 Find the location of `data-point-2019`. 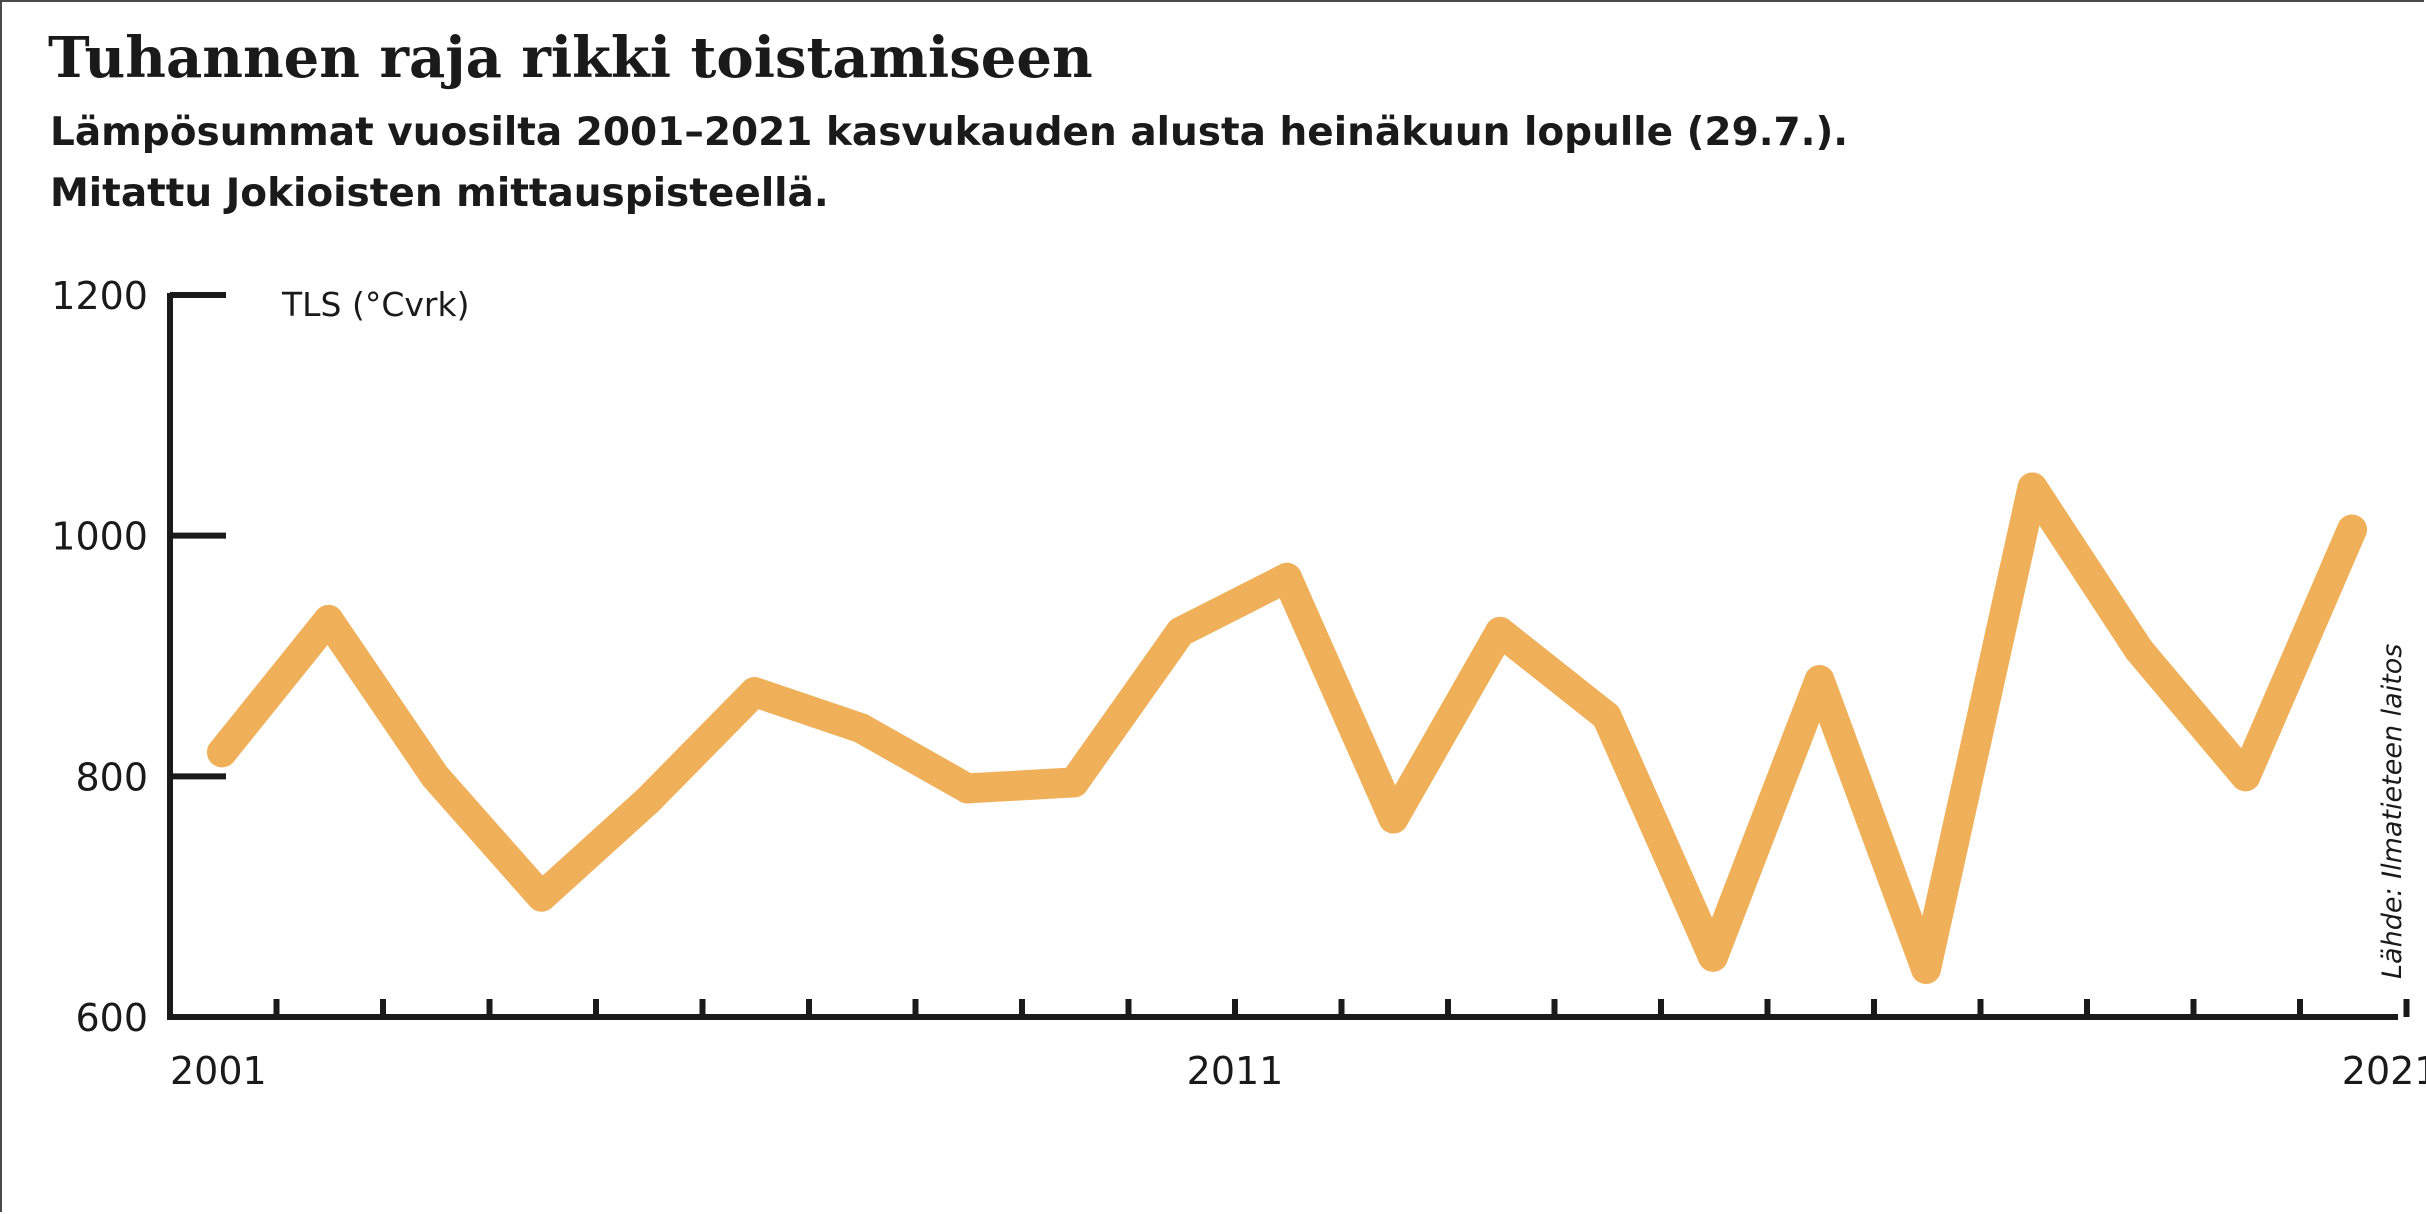

data-point-2019 is located at coordinates (2139, 650).